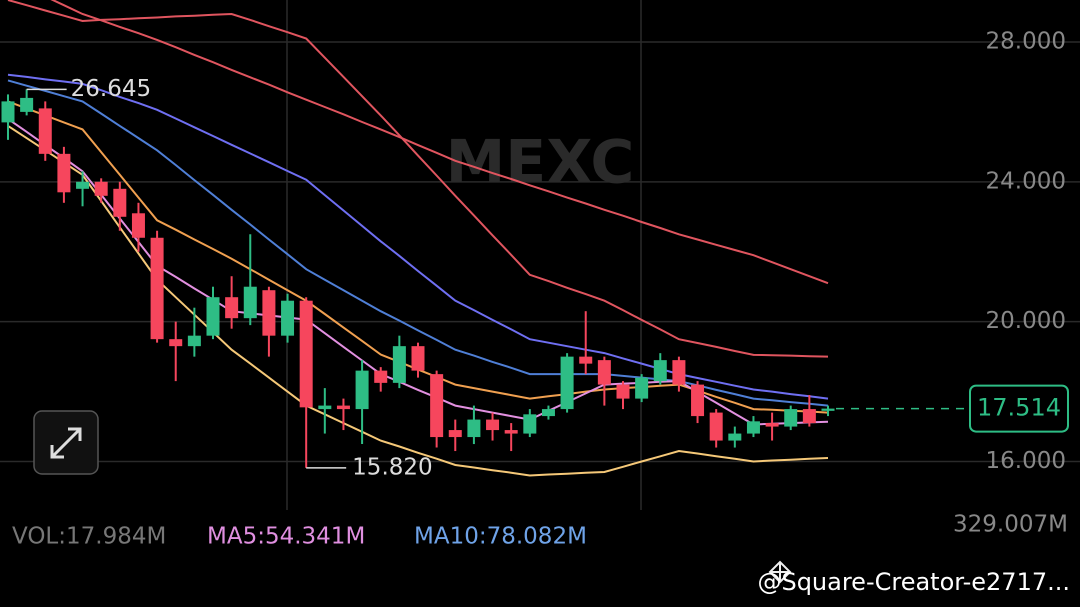  Describe the element at coordinates (66, 443) in the screenshot. I see `expand-icon` at that location.